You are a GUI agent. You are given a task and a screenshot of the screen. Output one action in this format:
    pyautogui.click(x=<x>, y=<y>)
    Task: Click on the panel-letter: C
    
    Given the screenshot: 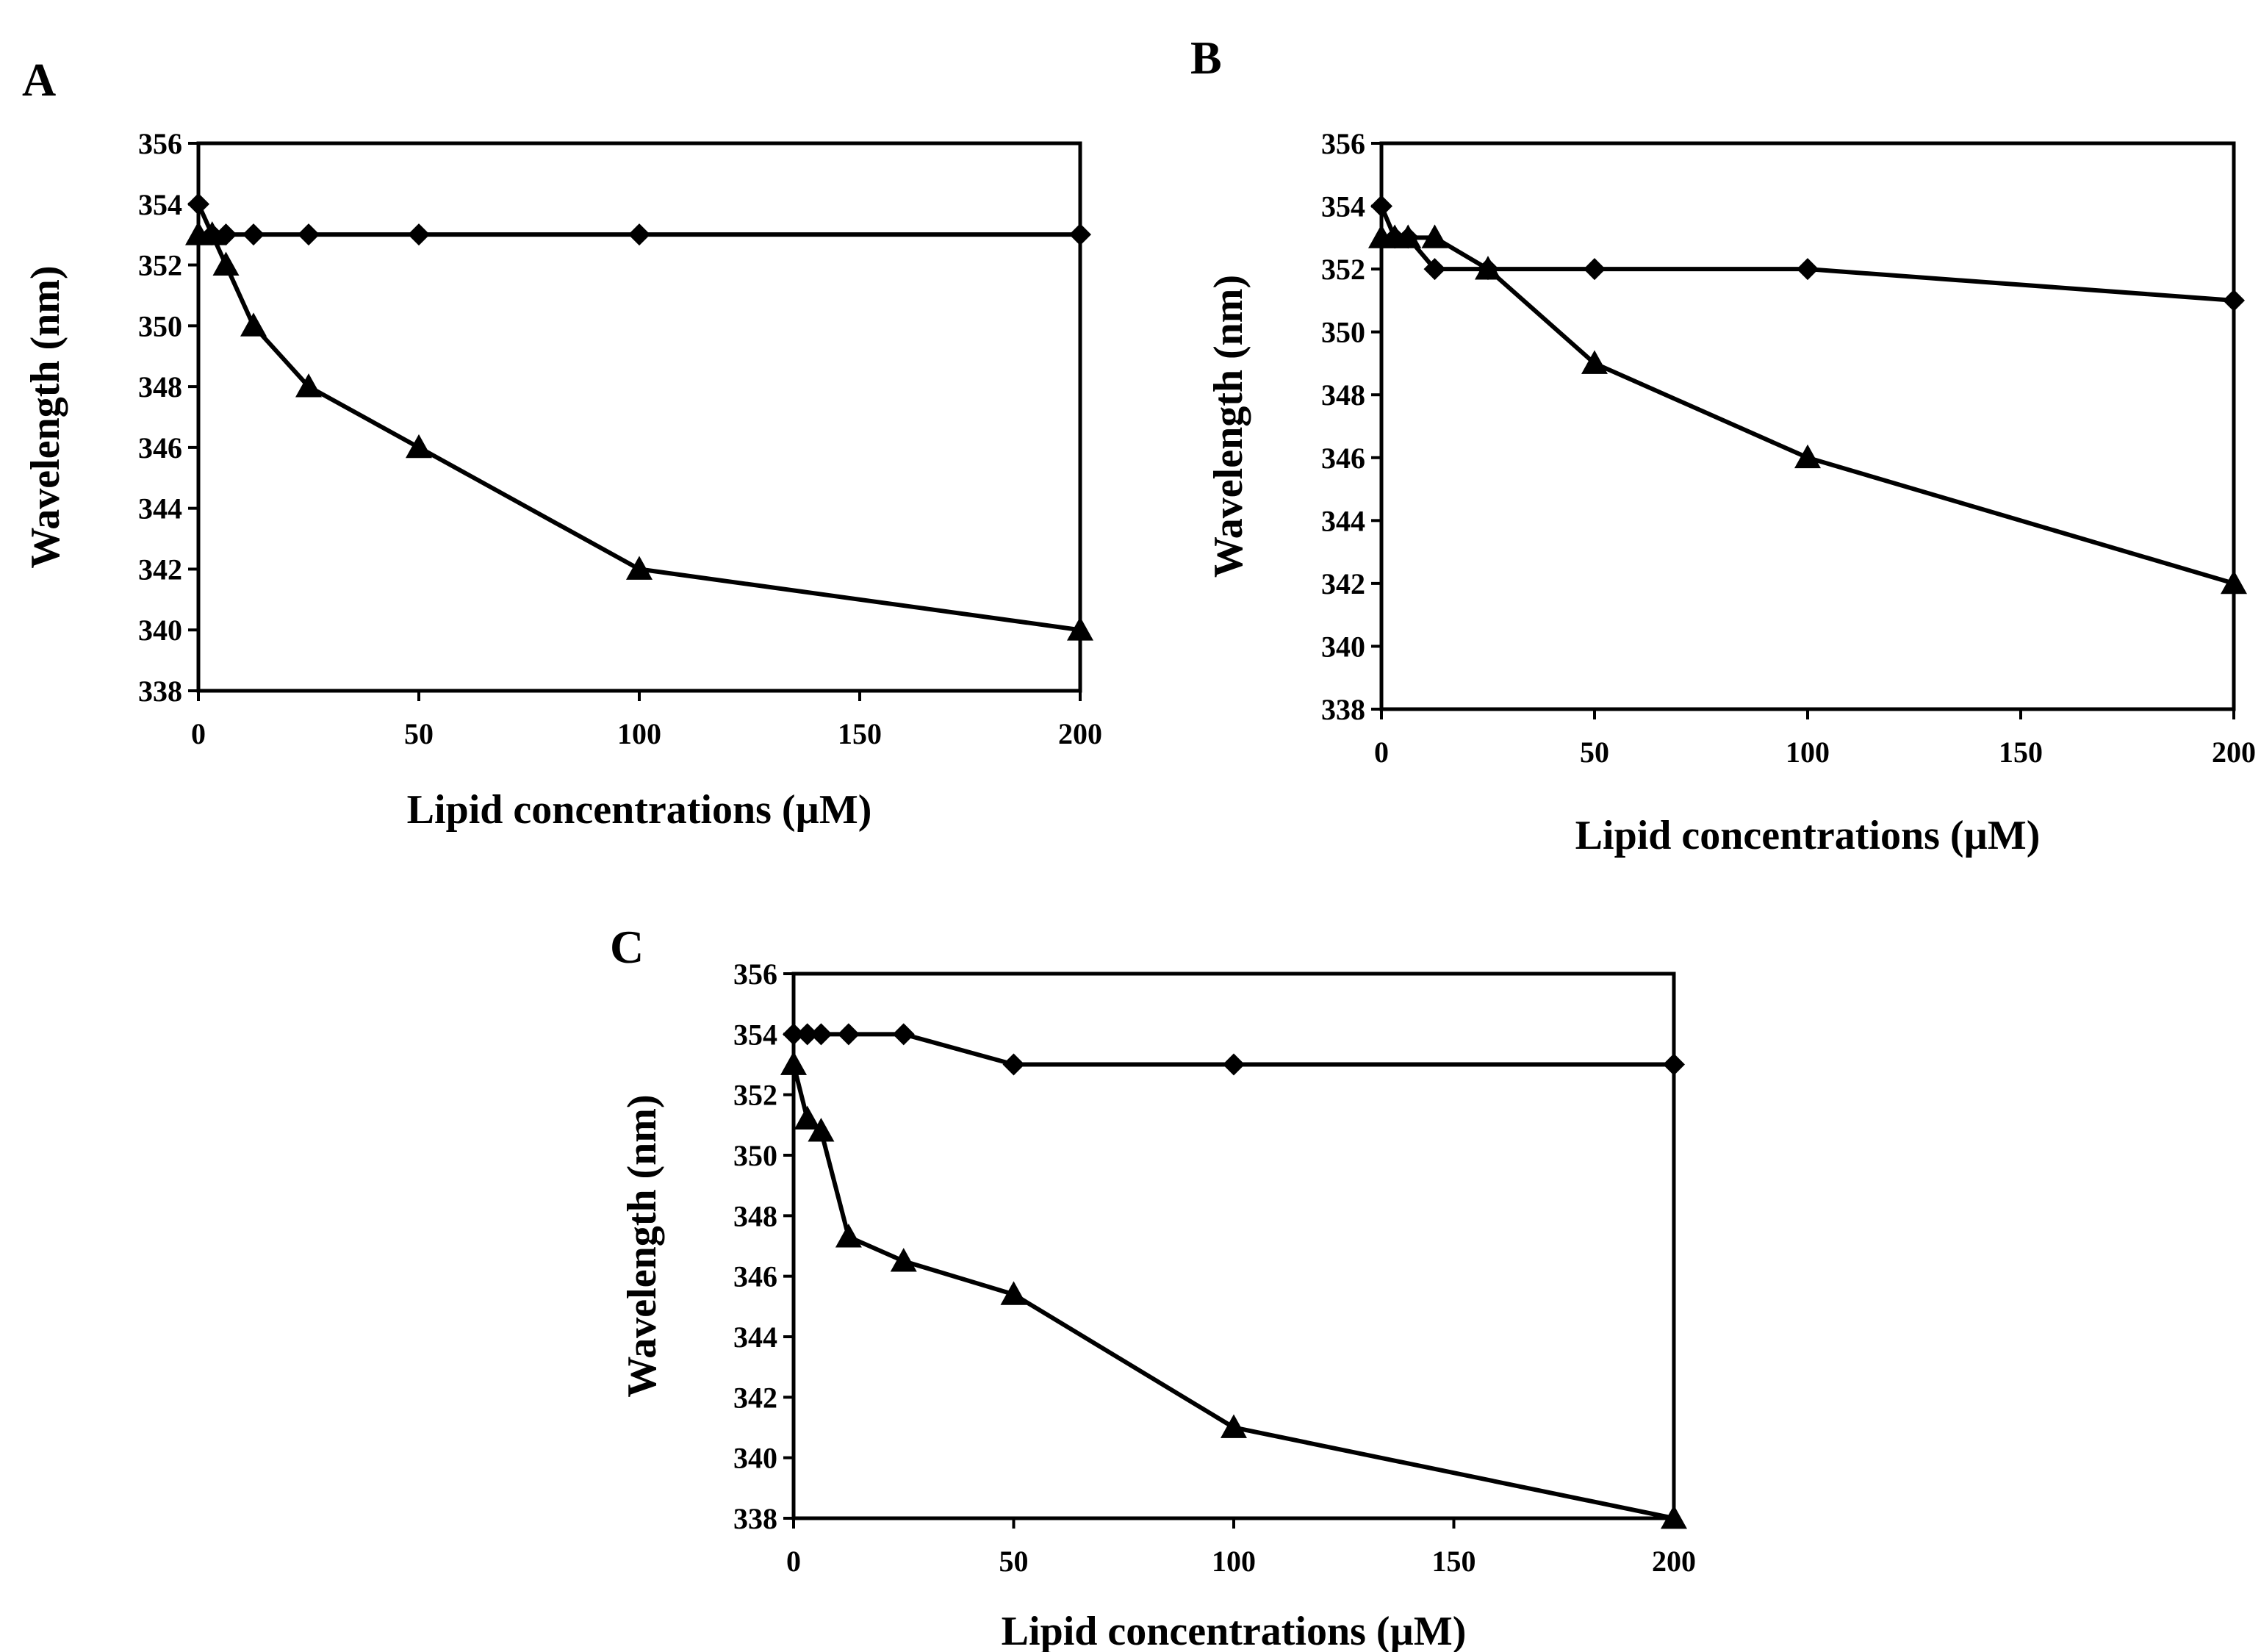 What is the action you would take?
    pyautogui.click(x=627, y=947)
    